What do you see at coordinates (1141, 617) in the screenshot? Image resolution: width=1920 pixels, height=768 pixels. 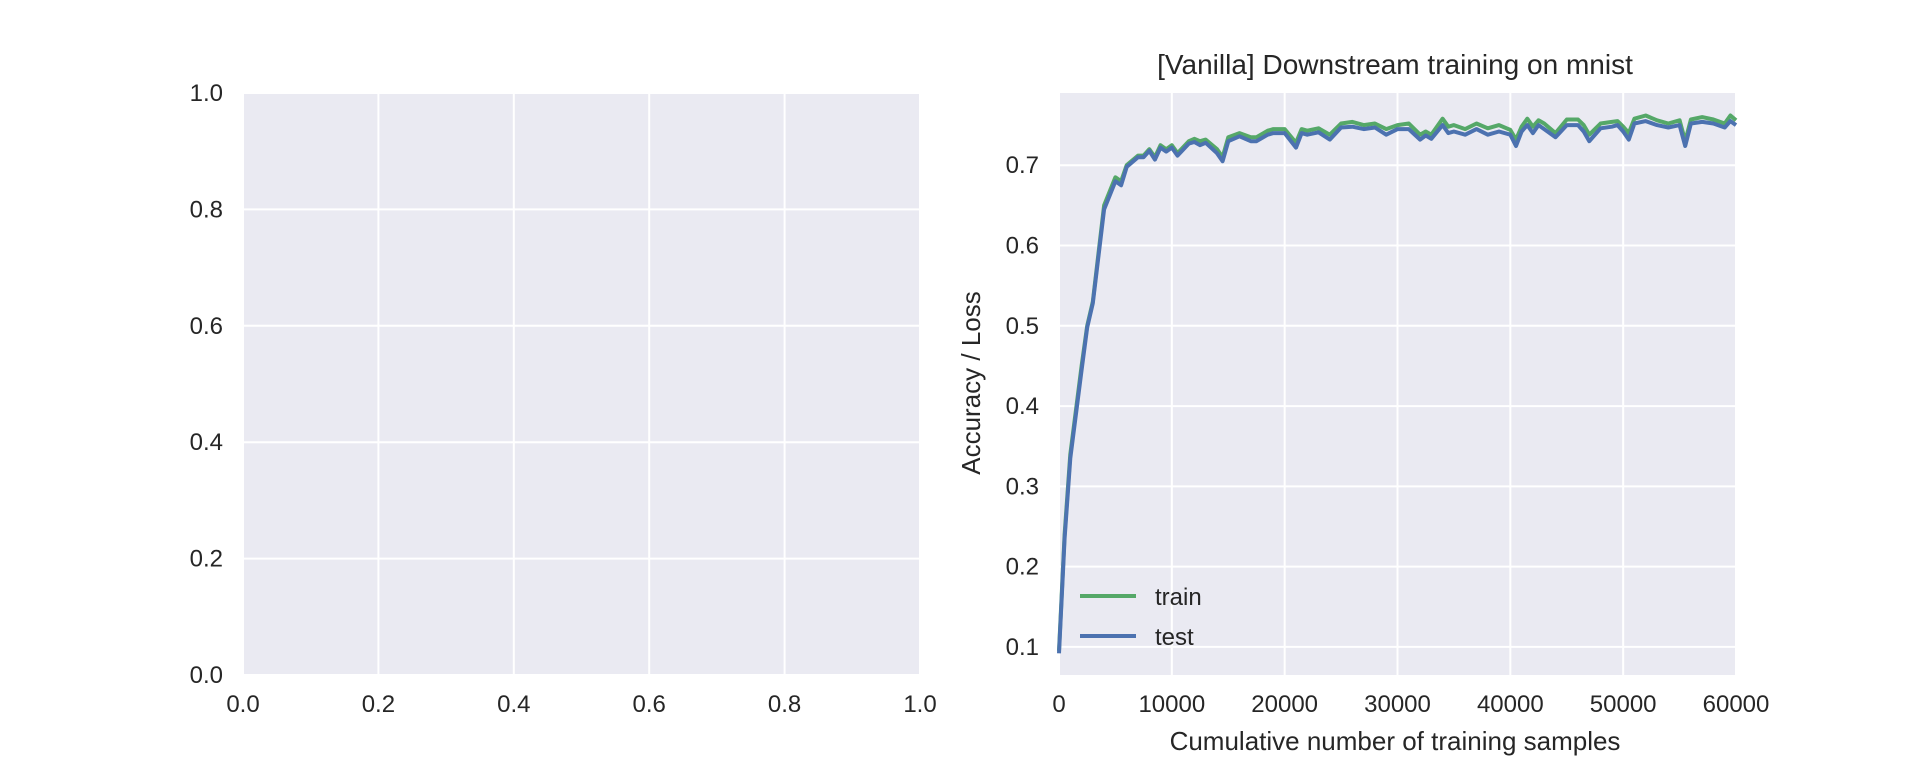 I see `legend: train test` at bounding box center [1141, 617].